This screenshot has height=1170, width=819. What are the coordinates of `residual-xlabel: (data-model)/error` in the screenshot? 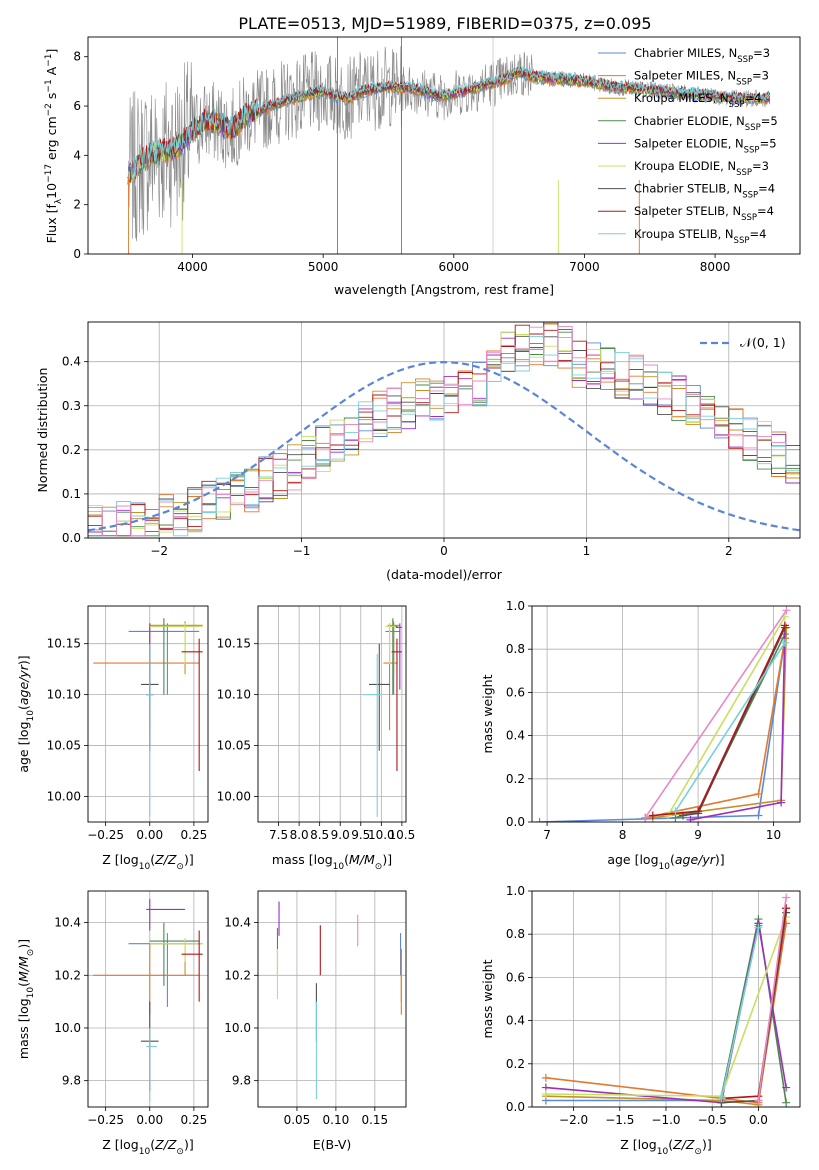 It's located at (444, 574).